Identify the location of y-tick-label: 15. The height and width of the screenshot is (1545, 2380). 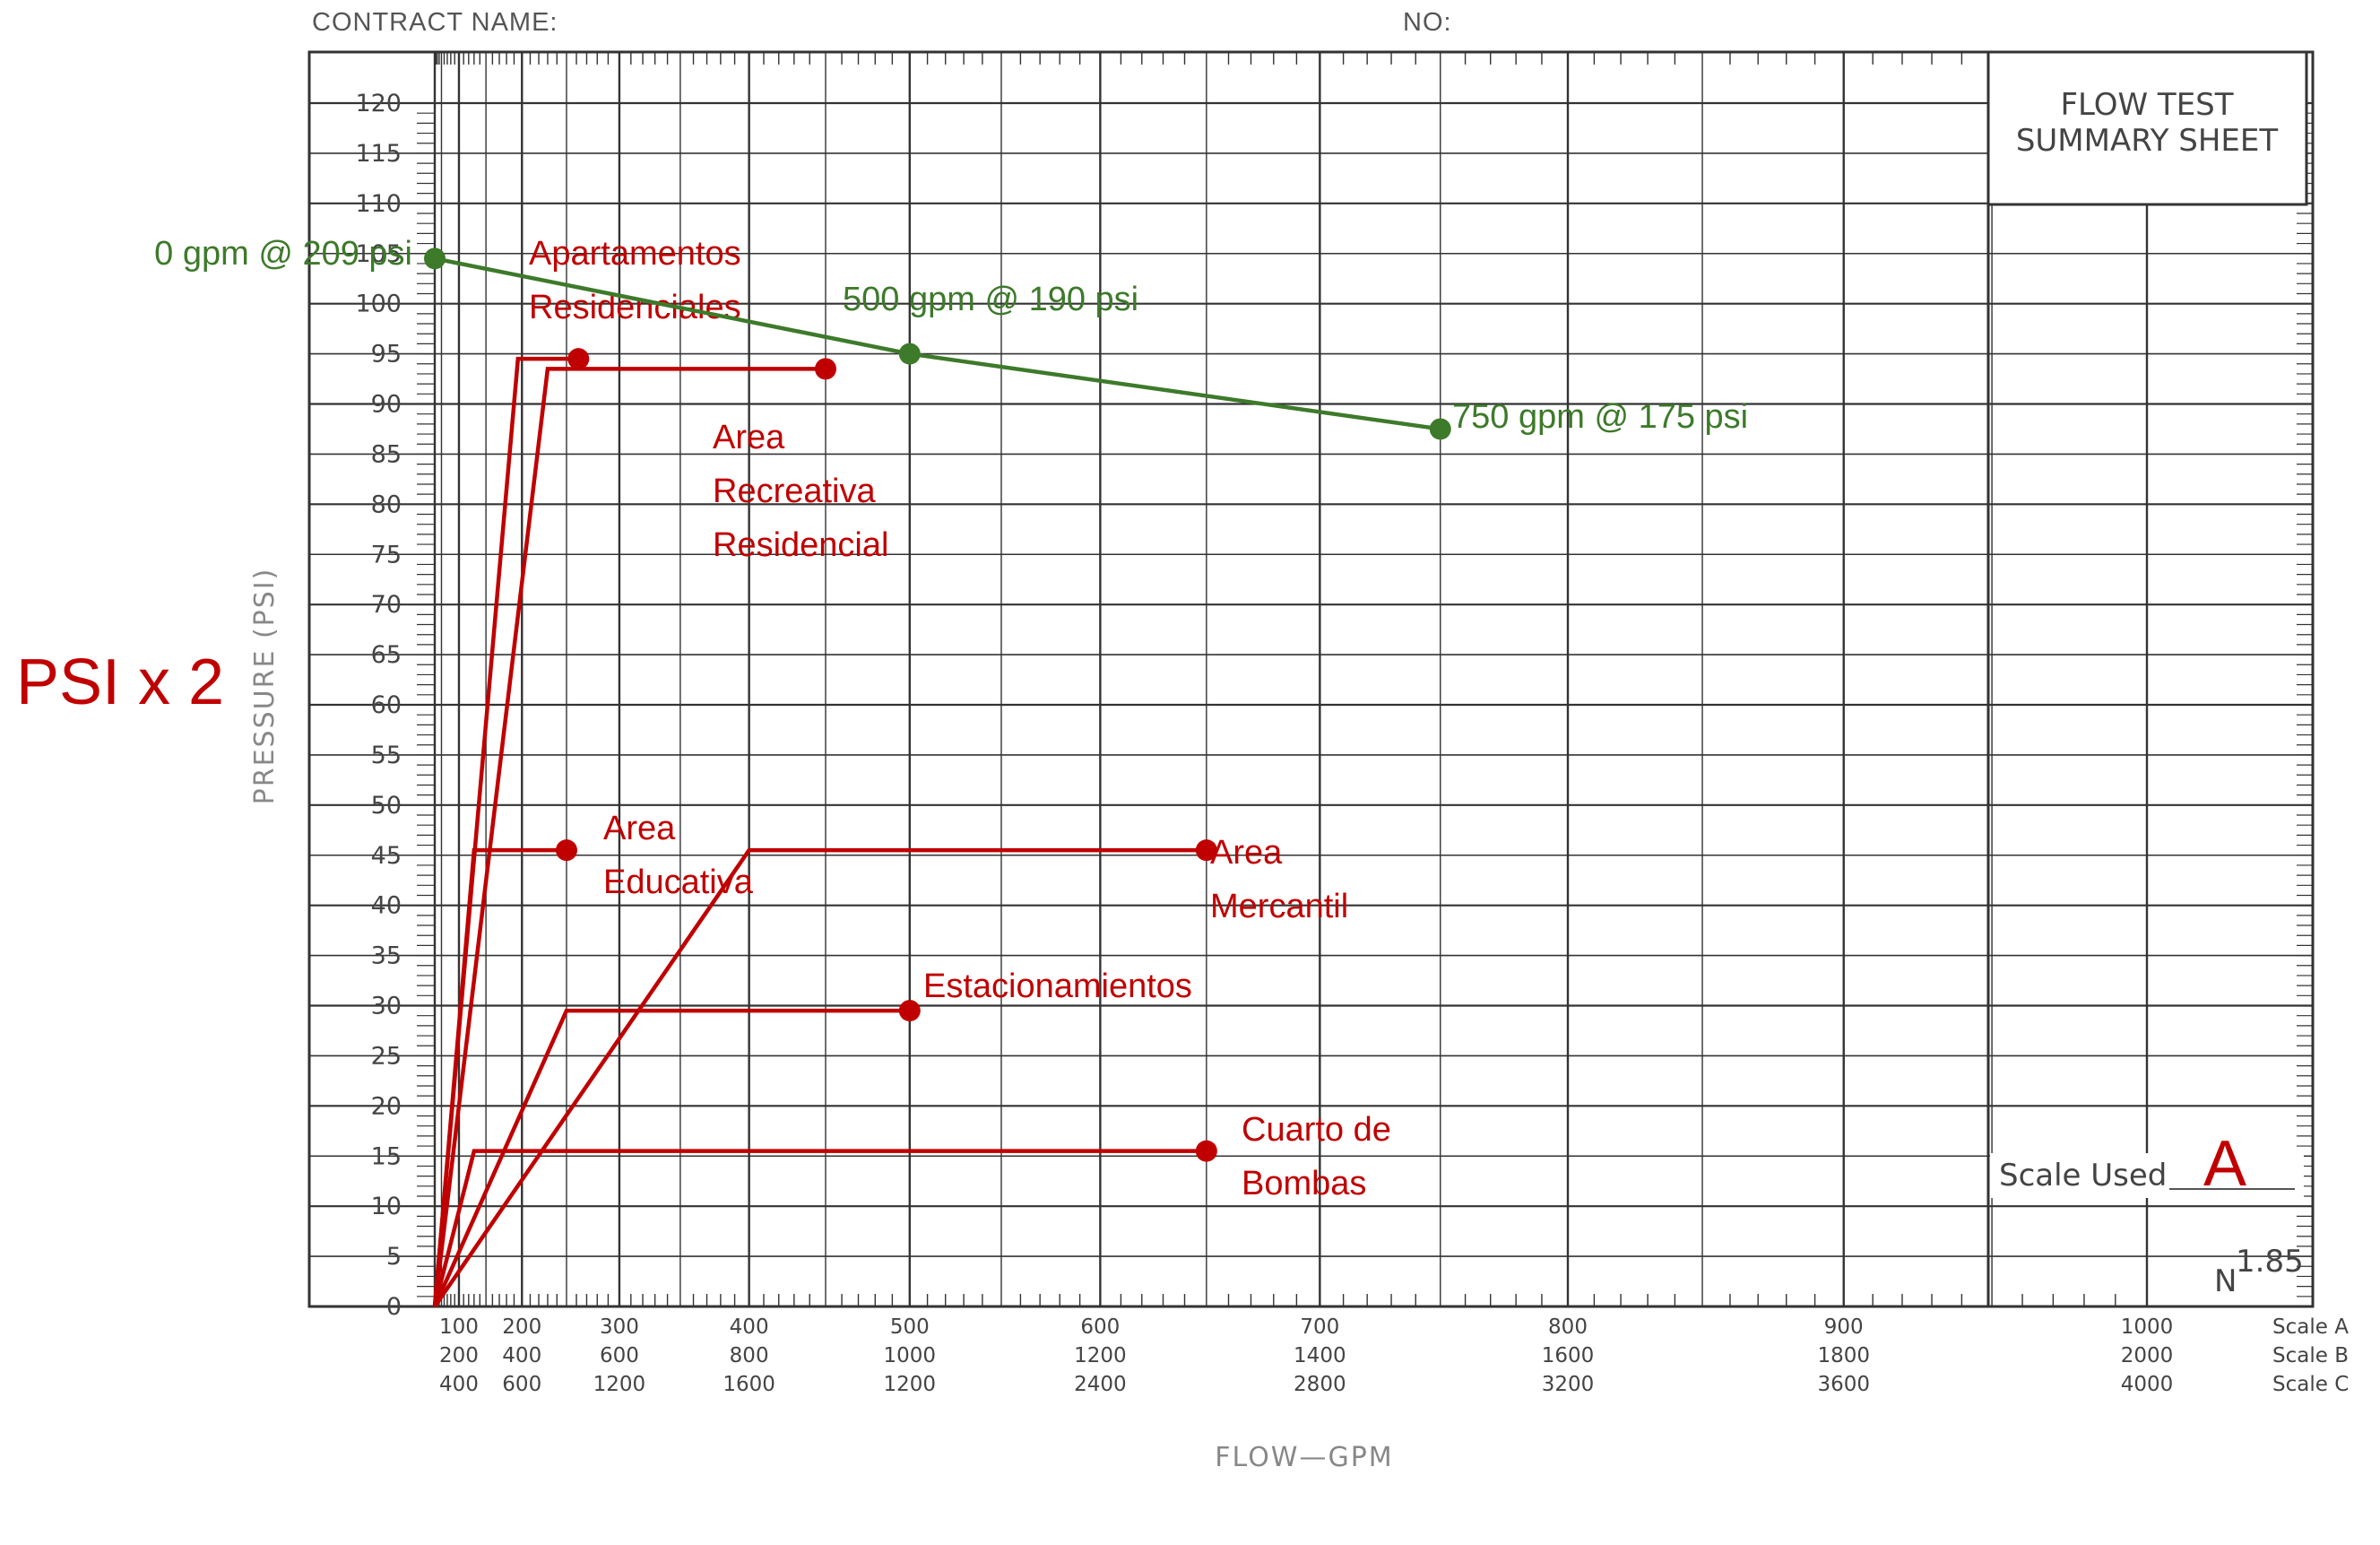
(386, 1156).